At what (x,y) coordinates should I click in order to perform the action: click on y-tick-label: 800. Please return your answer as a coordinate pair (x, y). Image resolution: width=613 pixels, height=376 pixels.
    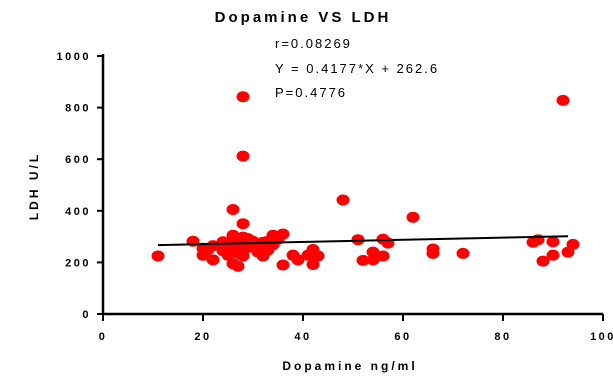
    Looking at the image, I should click on (78, 109).